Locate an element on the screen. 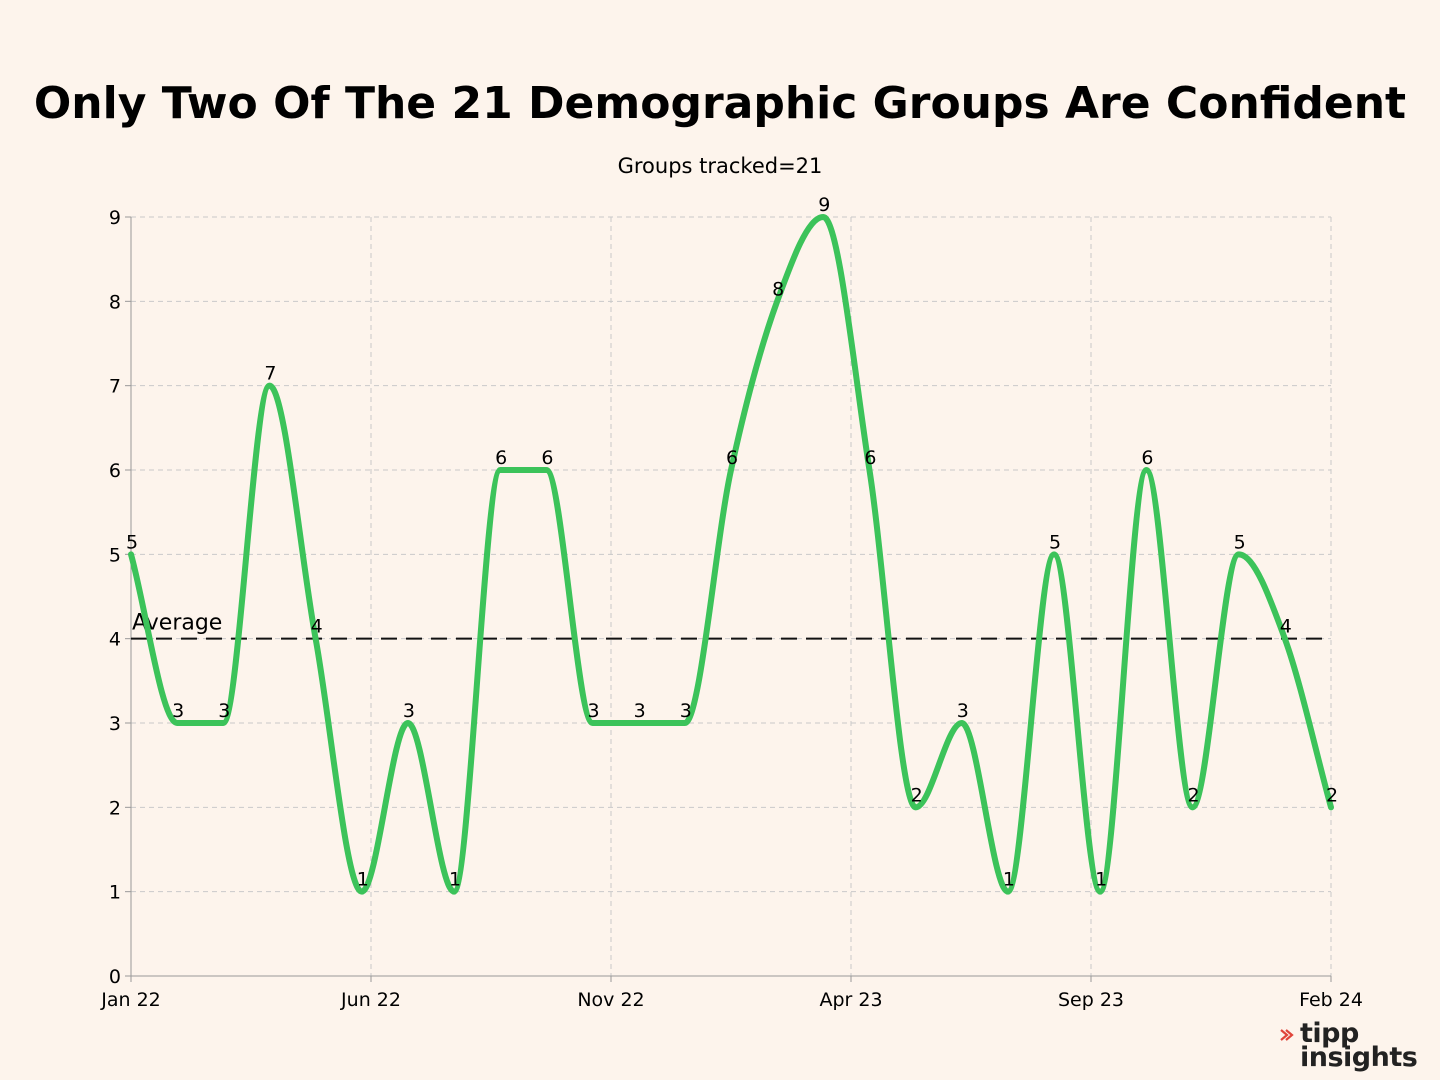  y-tick-label: 9 is located at coordinates (115, 218).